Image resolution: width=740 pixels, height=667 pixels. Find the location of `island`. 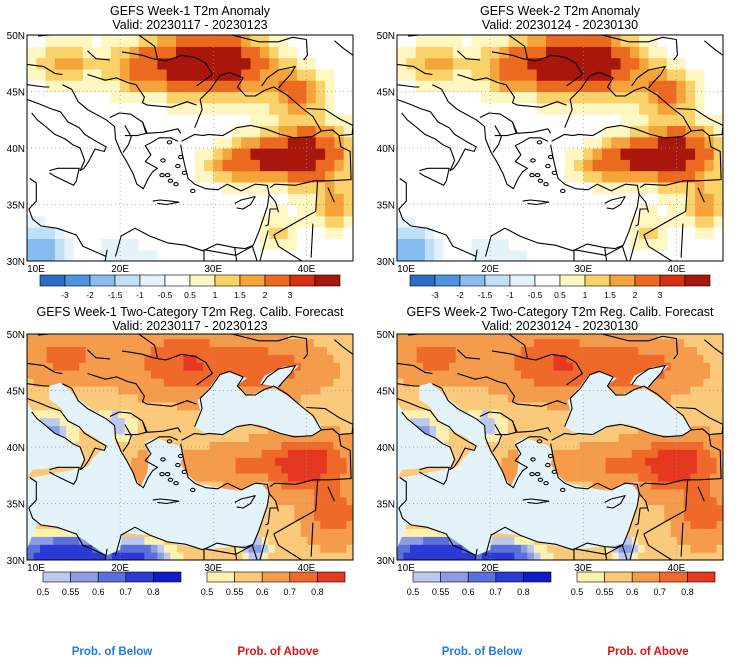

island is located at coordinates (176, 184).